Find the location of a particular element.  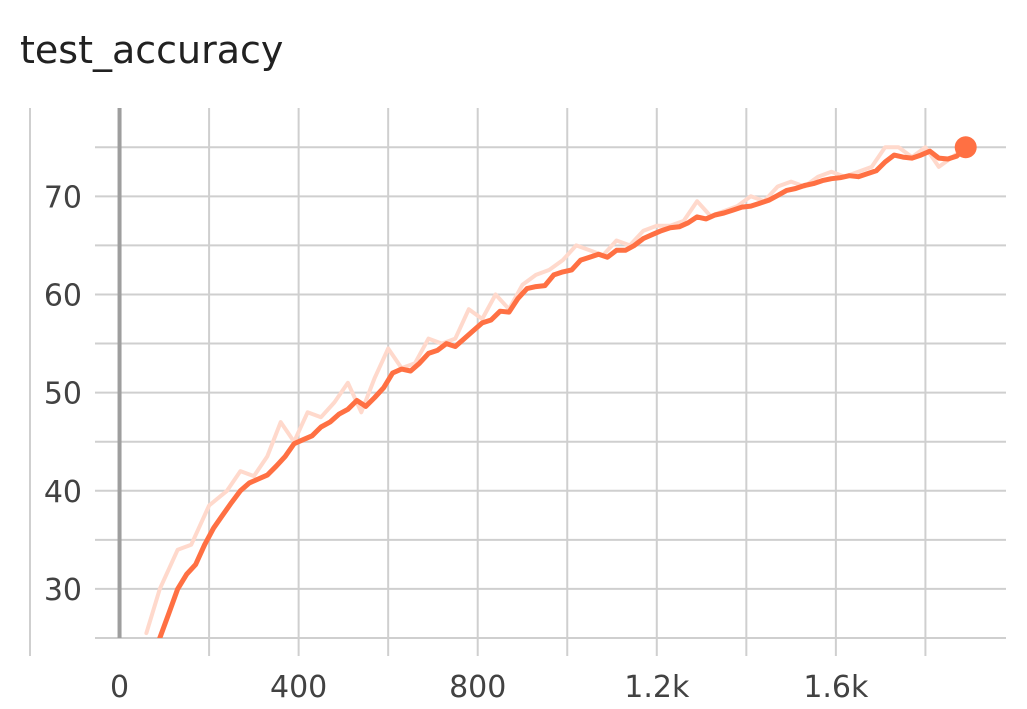

x-tick-label: 800 is located at coordinates (477, 687).